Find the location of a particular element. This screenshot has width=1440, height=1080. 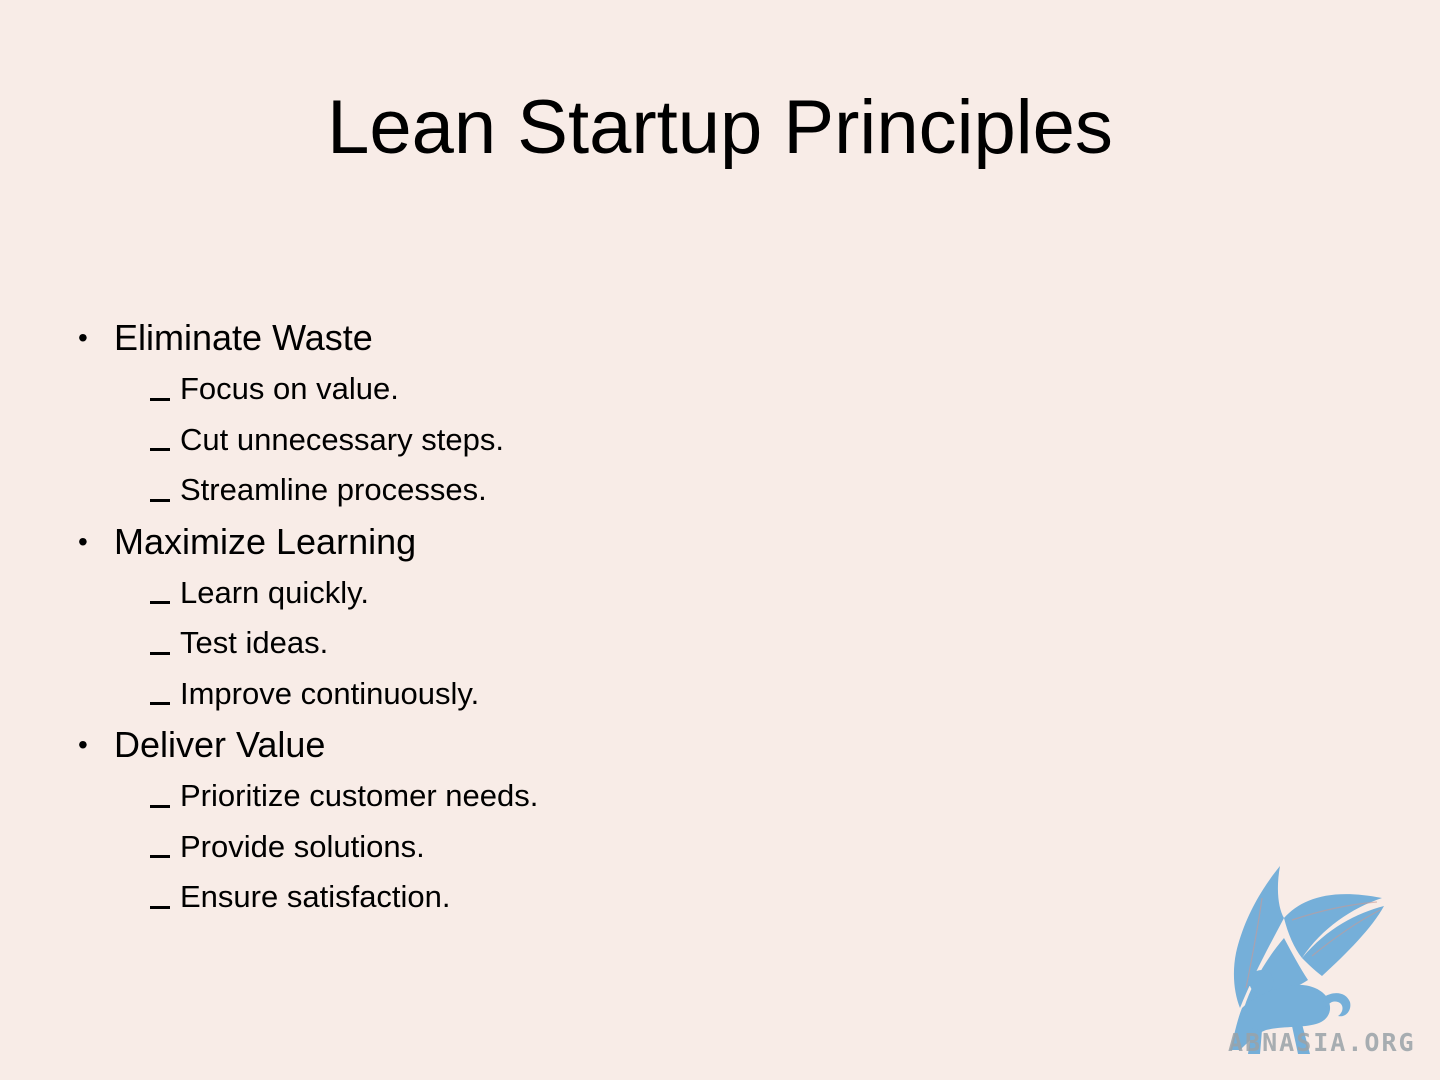

sub-bullet-text: Test ideas. is located at coordinates (254, 643).